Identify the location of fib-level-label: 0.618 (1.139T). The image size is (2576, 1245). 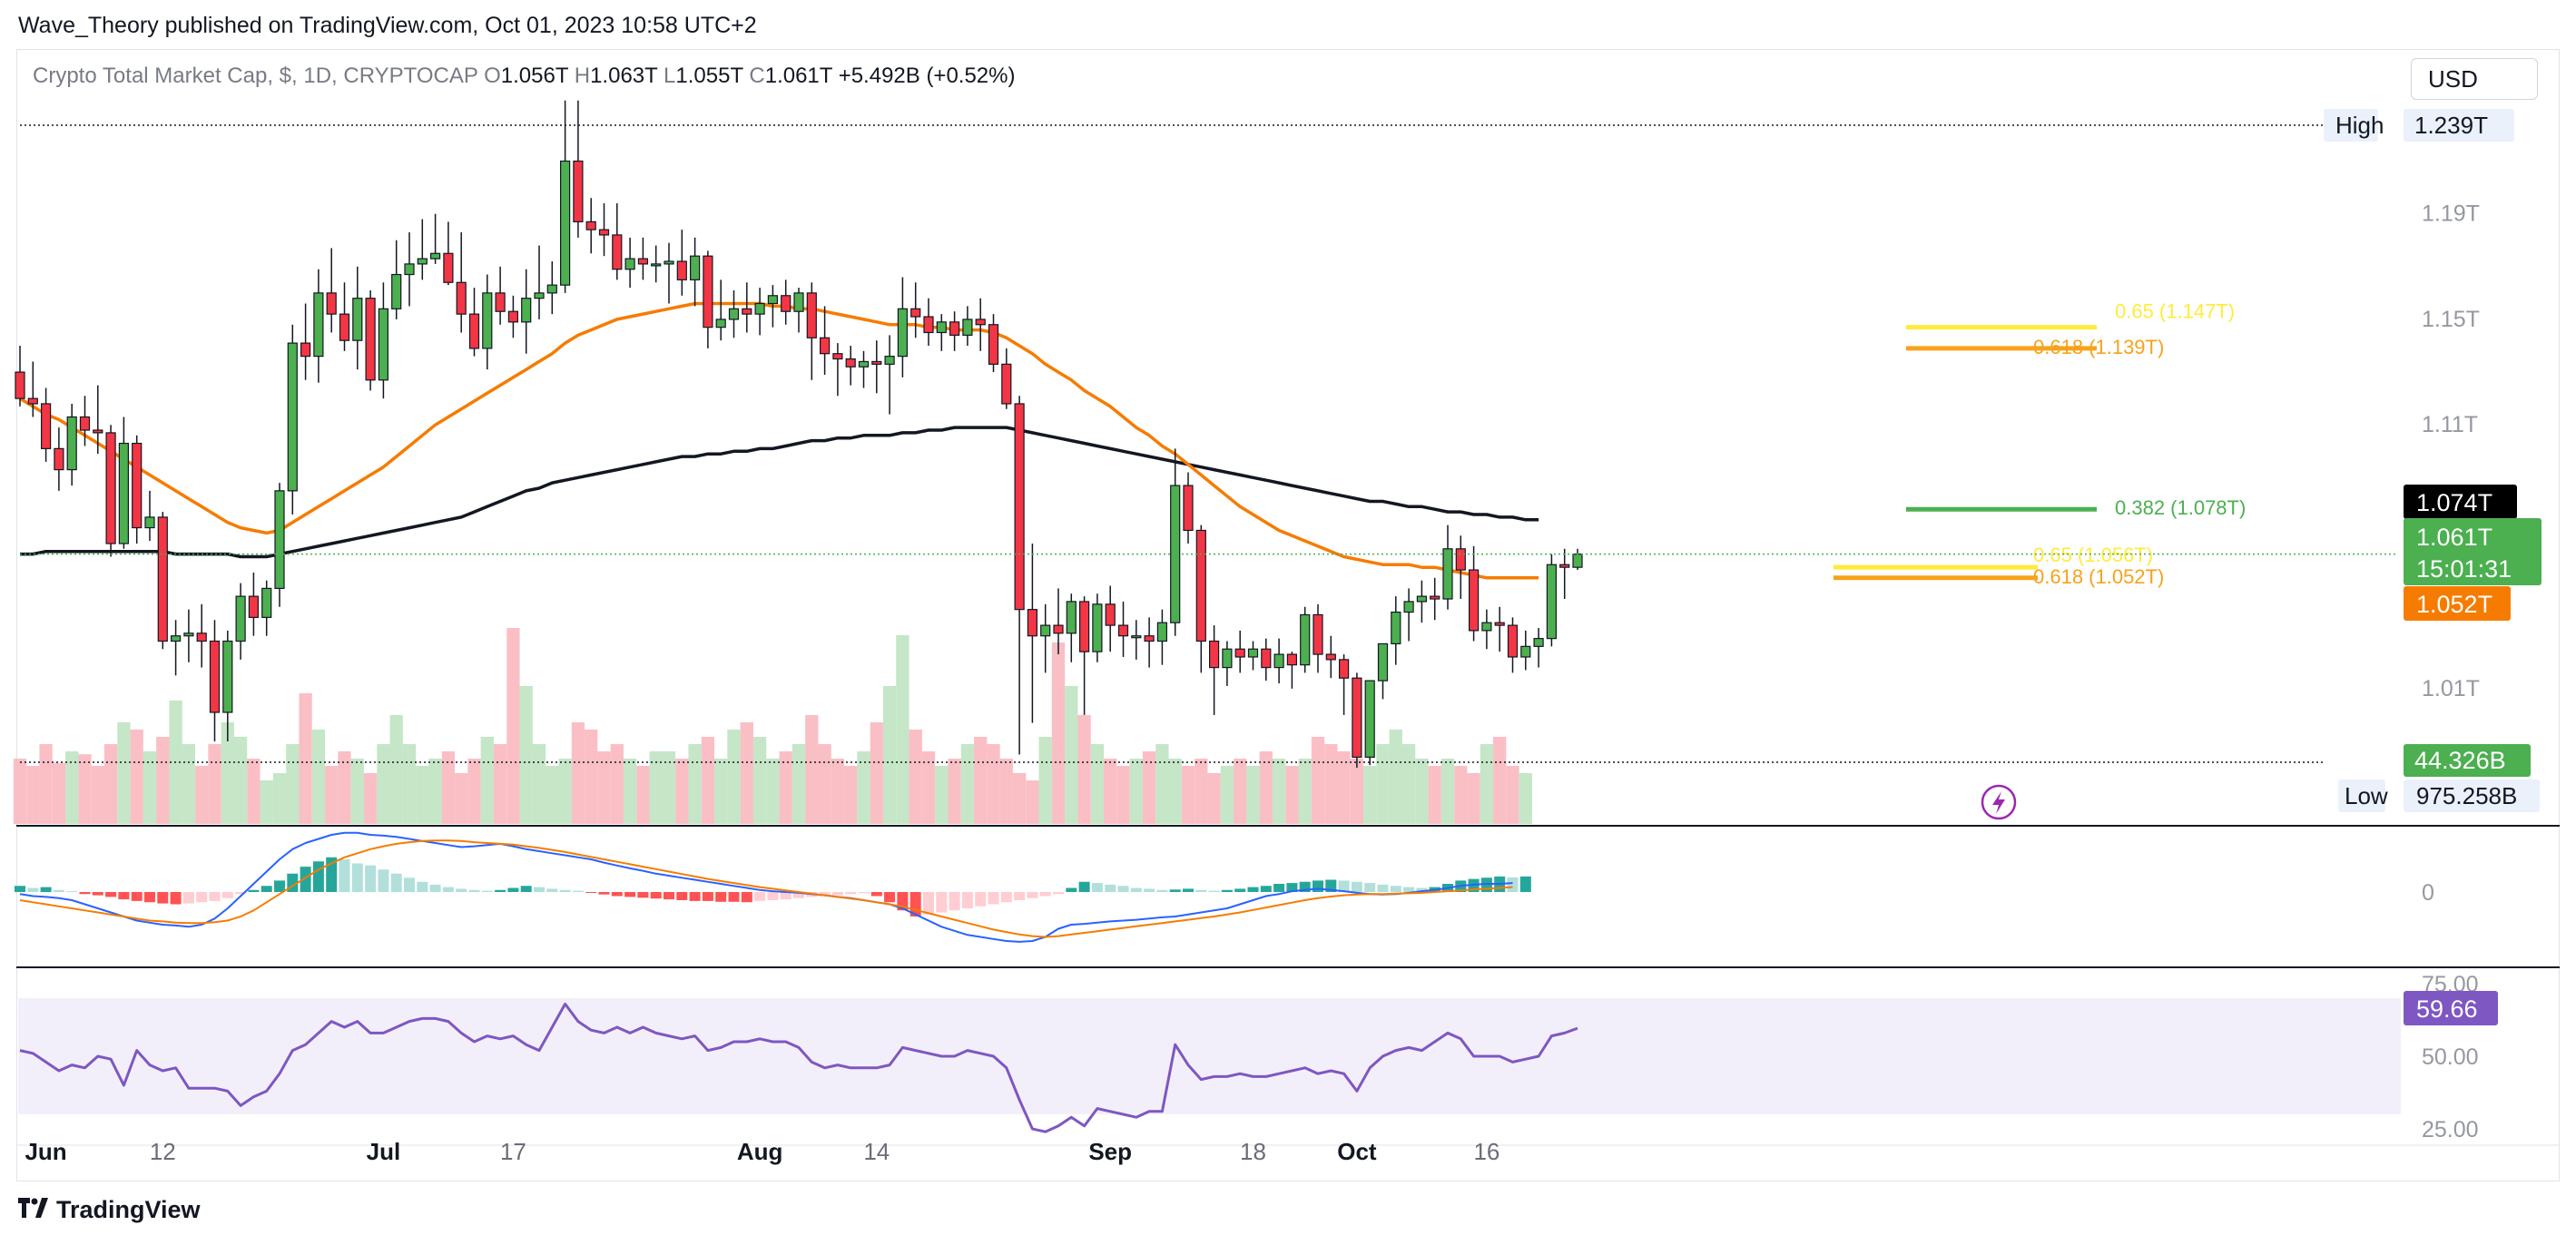
(2098, 347).